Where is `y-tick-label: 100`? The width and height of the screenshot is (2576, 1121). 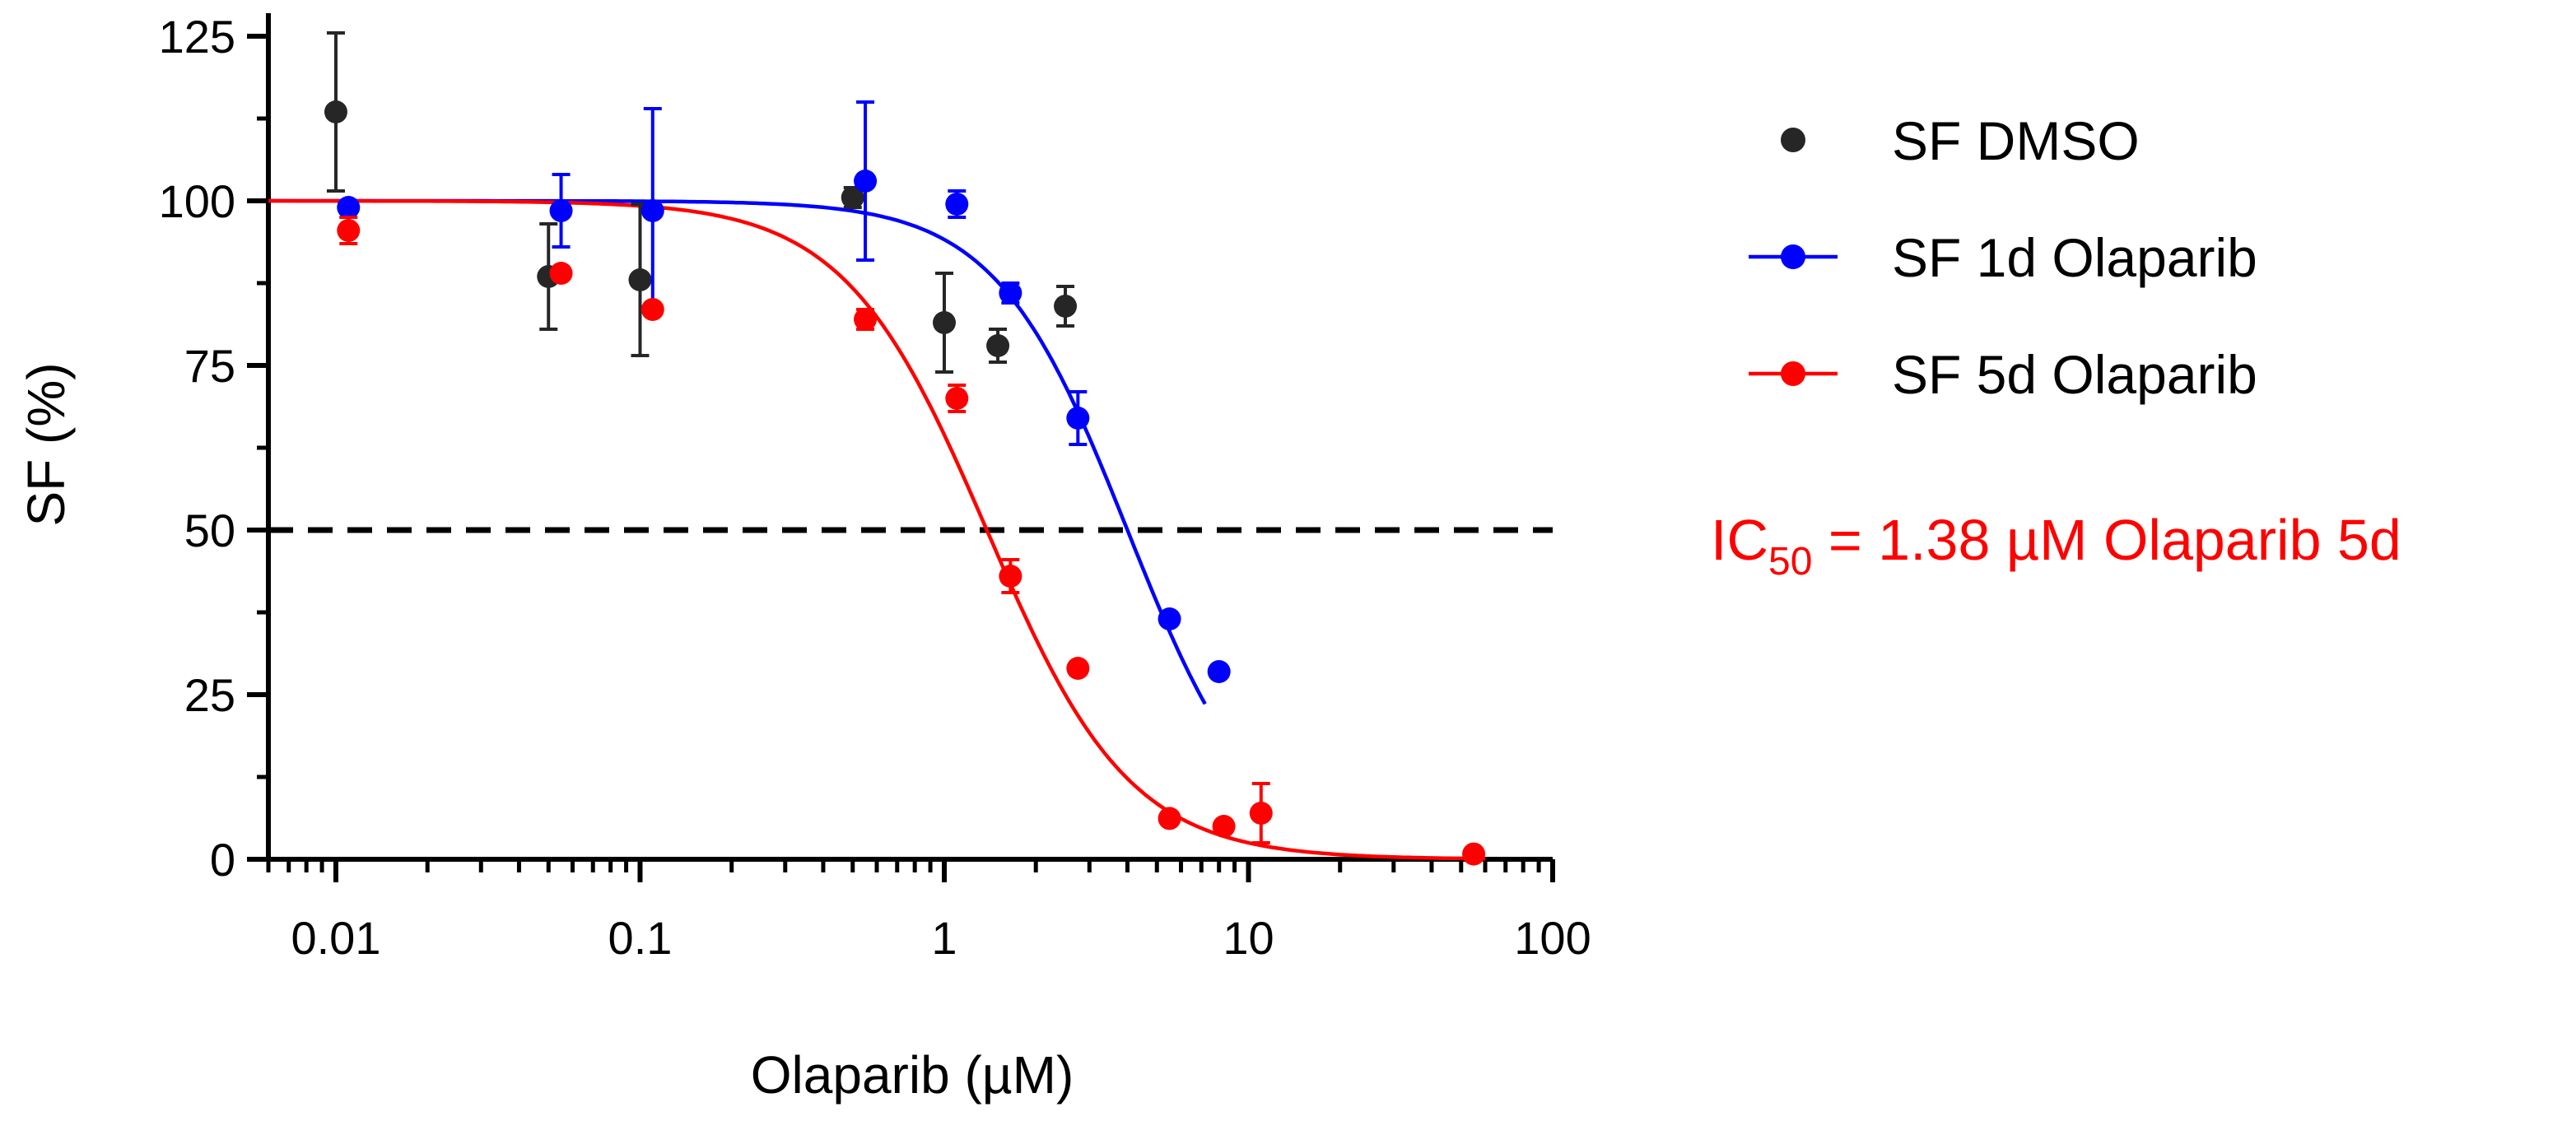
y-tick-label: 100 is located at coordinates (197, 201).